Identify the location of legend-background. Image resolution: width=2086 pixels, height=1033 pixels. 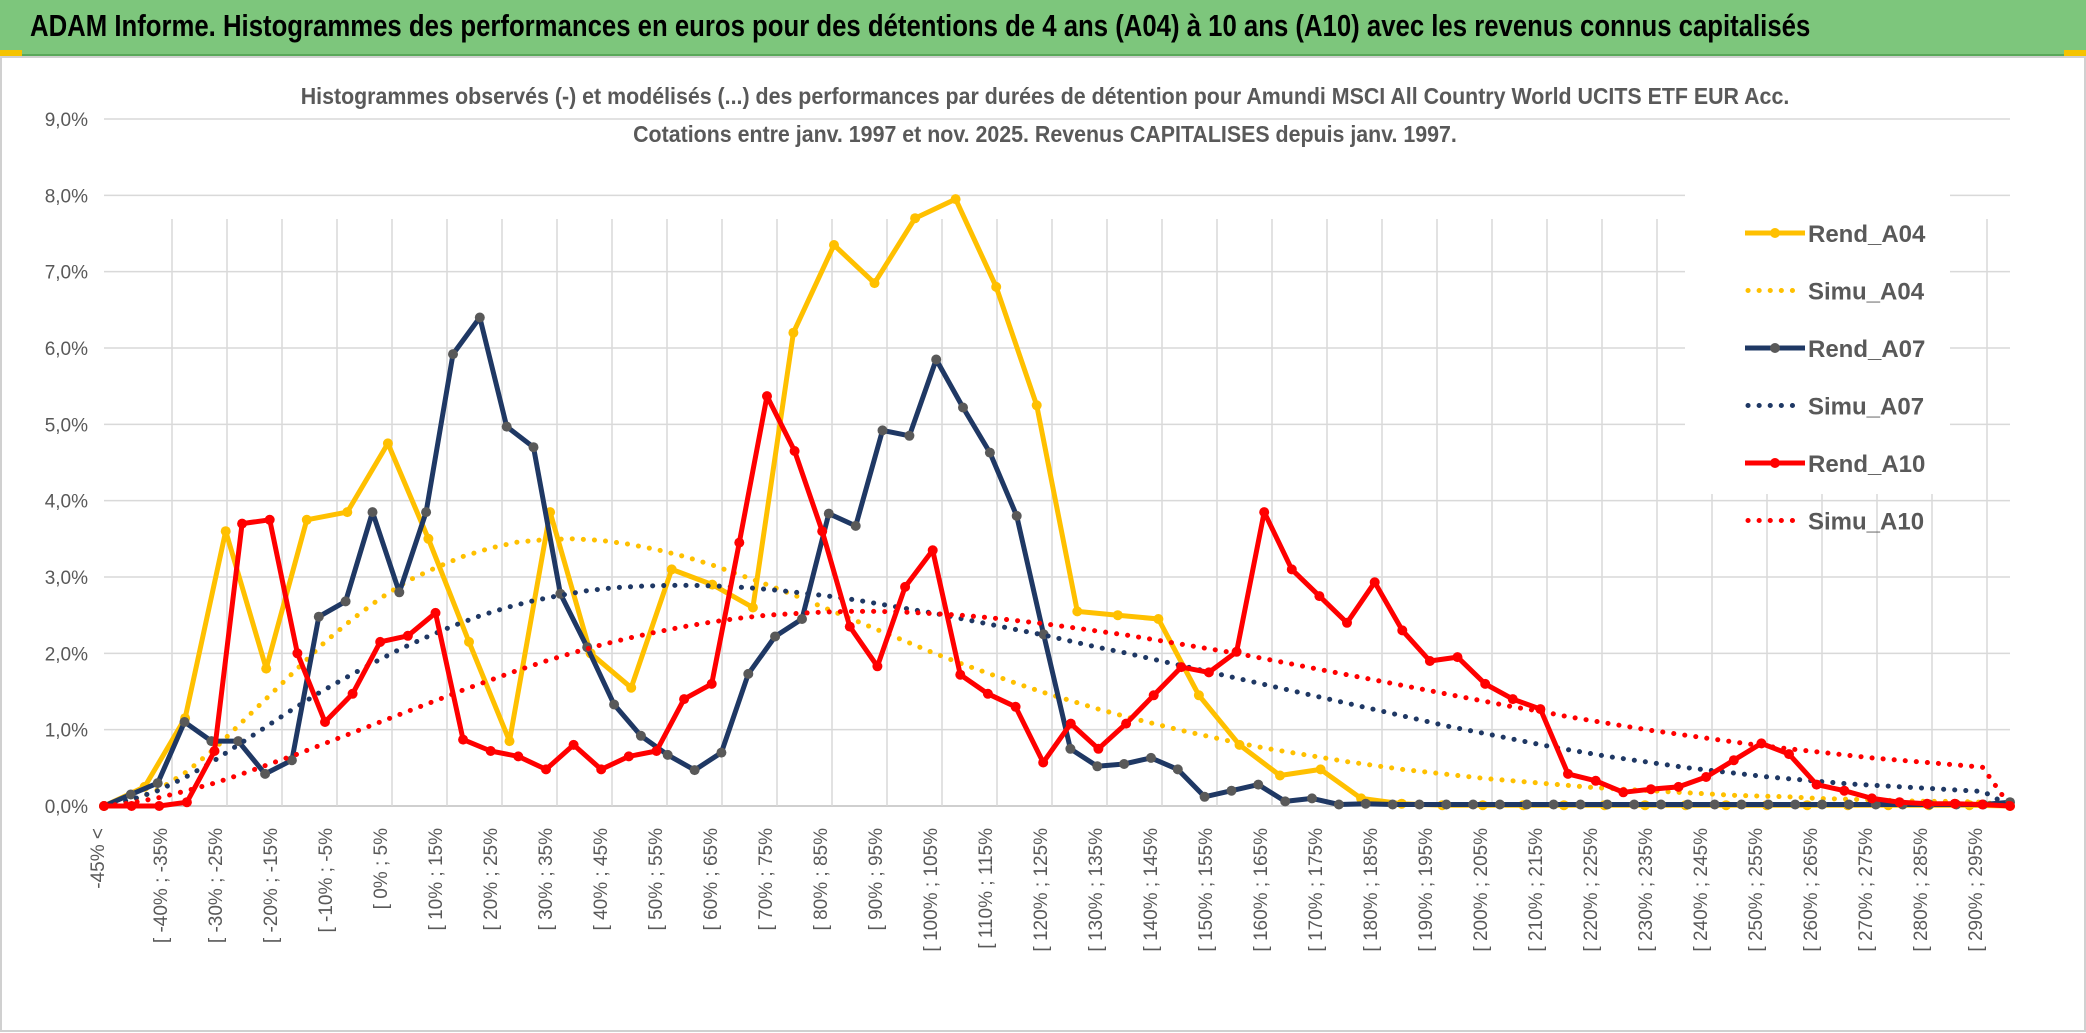
(1817, 334).